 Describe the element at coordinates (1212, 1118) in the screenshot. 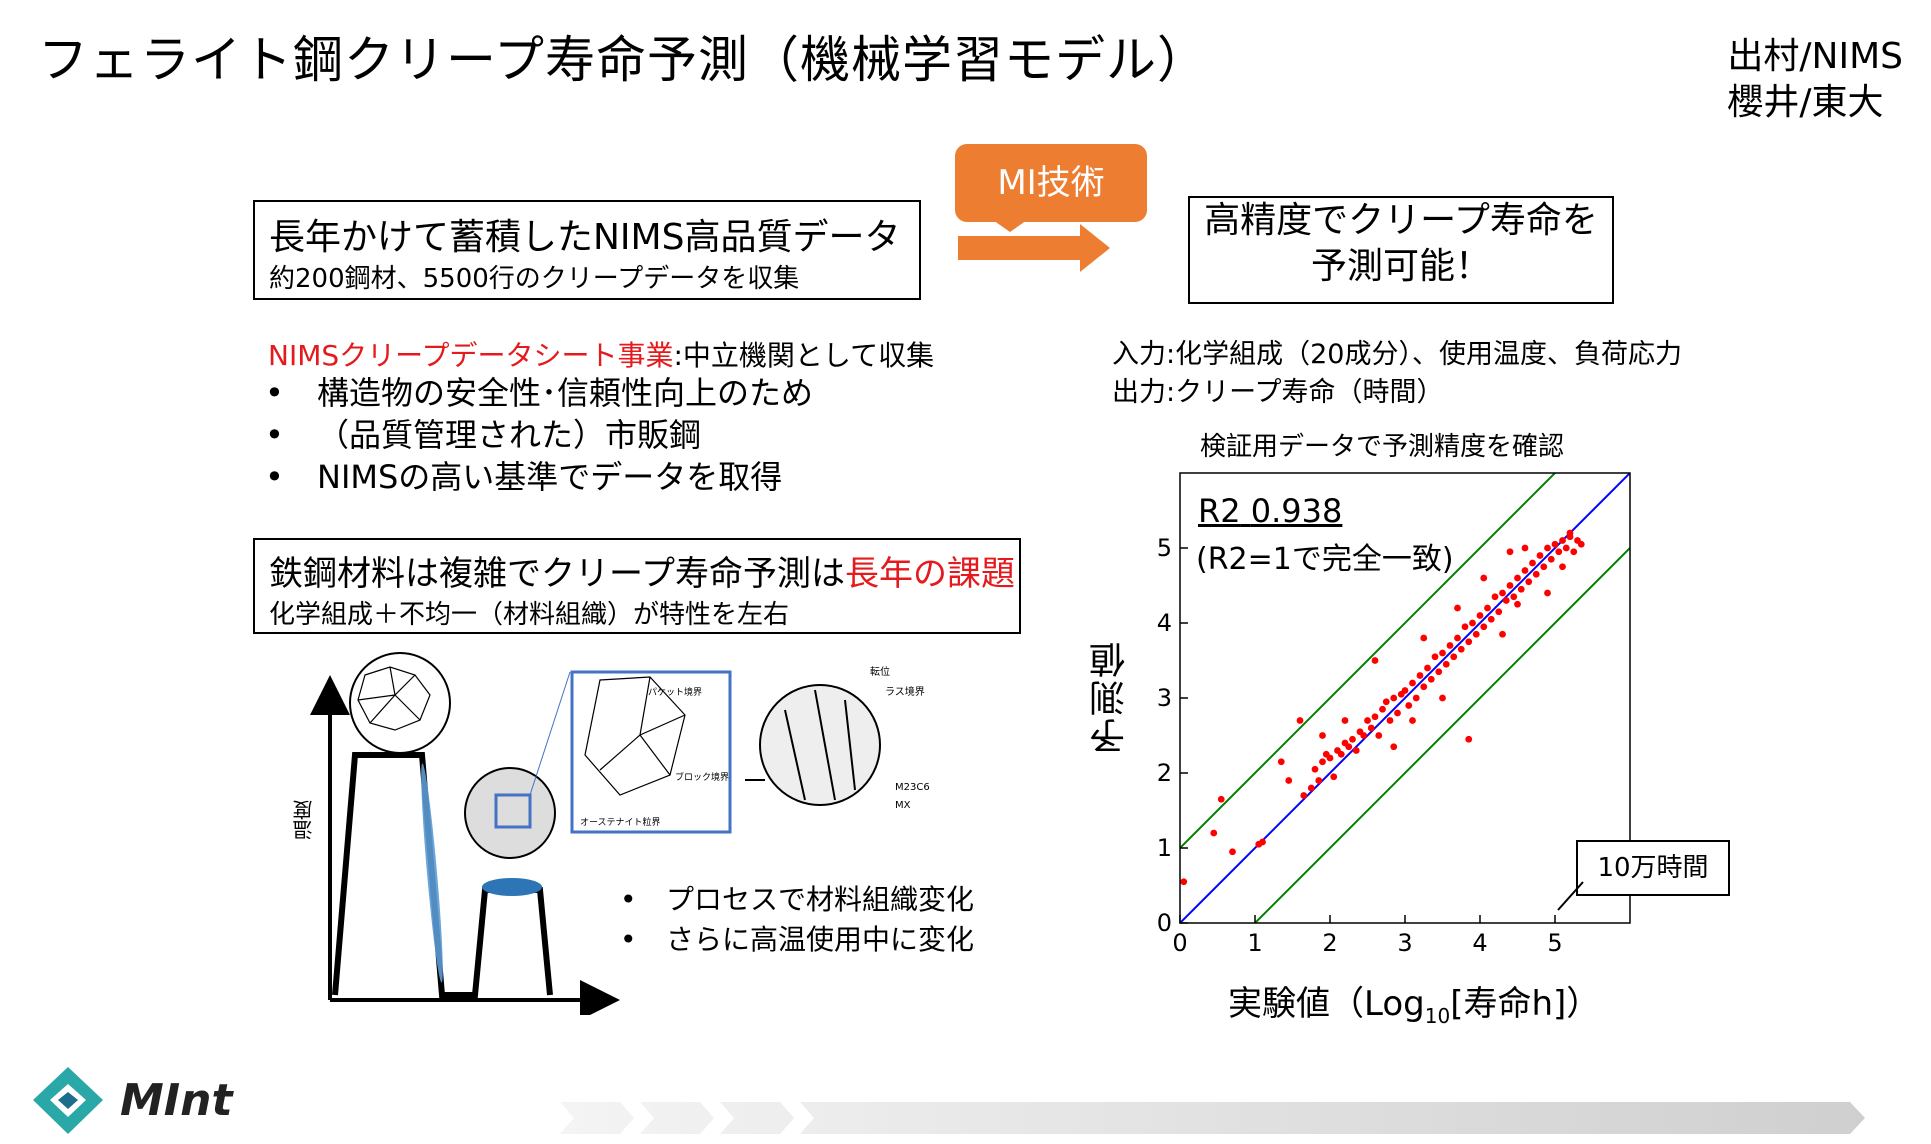

I see `footer-chevrons` at that location.